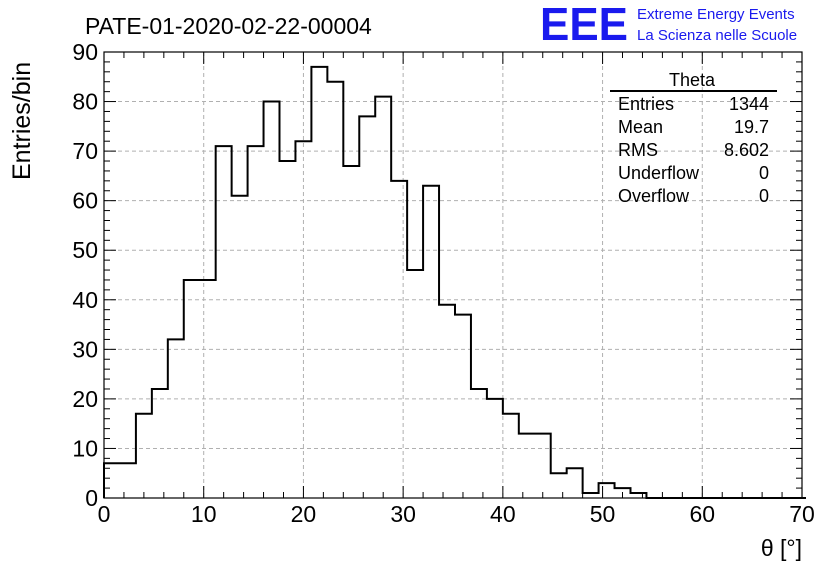 This screenshot has height=572, width=836. What do you see at coordinates (717, 35) in the screenshot?
I see `eee-logo-line2: La Scienza nelle Scuole` at bounding box center [717, 35].